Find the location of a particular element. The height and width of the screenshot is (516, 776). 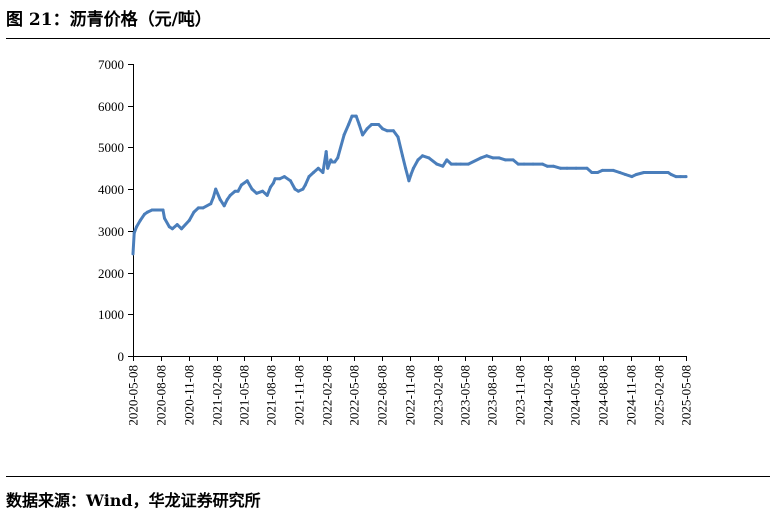

x-tick-label: 2020-05-08 is located at coordinates (133, 395).